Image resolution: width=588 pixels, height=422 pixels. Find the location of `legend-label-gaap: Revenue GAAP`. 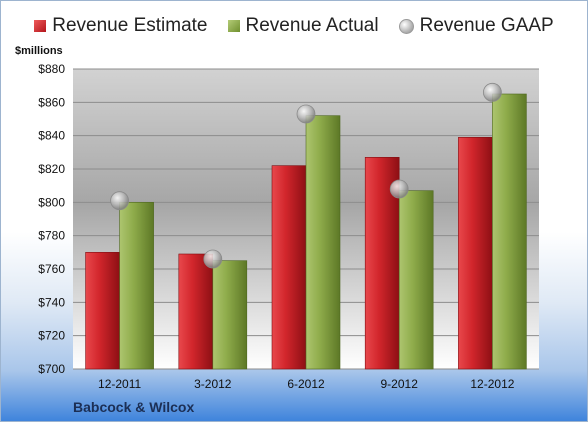

legend-label-gaap: Revenue GAAP is located at coordinates (486, 25).